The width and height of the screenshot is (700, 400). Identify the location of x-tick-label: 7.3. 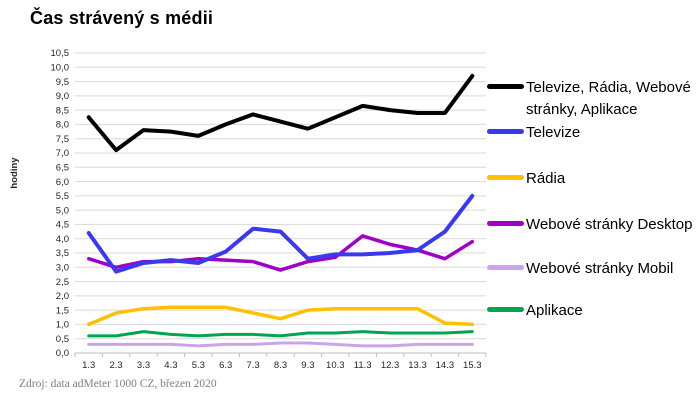
(252, 365).